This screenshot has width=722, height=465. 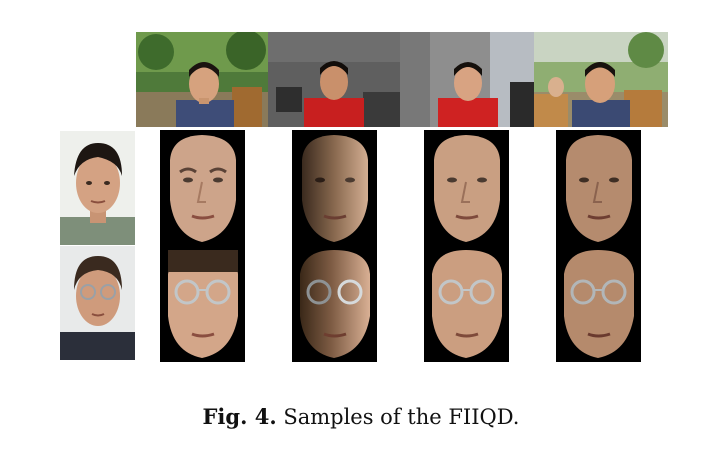 I want to click on figure-caption: Fig. 4. Samples of the FIIQD., so click(x=361, y=416).